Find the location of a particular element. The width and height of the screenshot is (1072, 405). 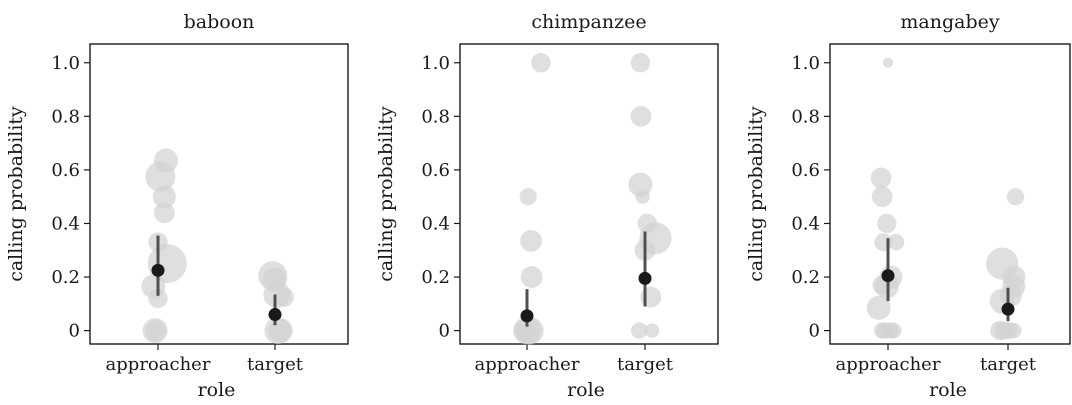

panel-title: baboon is located at coordinates (219, 22).